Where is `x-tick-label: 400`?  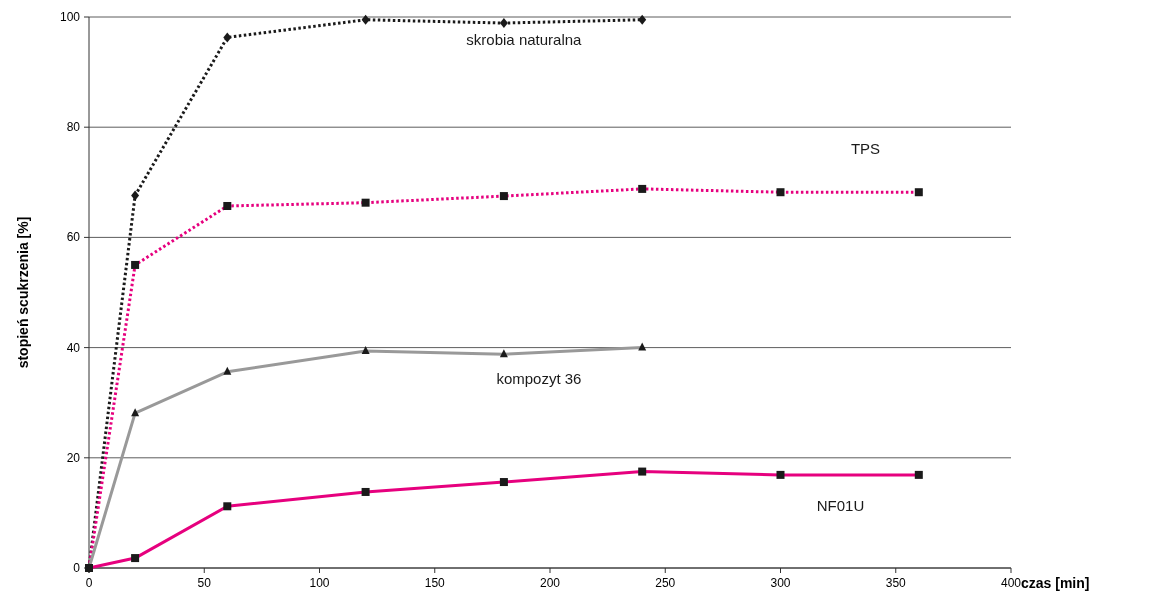
x-tick-label: 400 is located at coordinates (1011, 583).